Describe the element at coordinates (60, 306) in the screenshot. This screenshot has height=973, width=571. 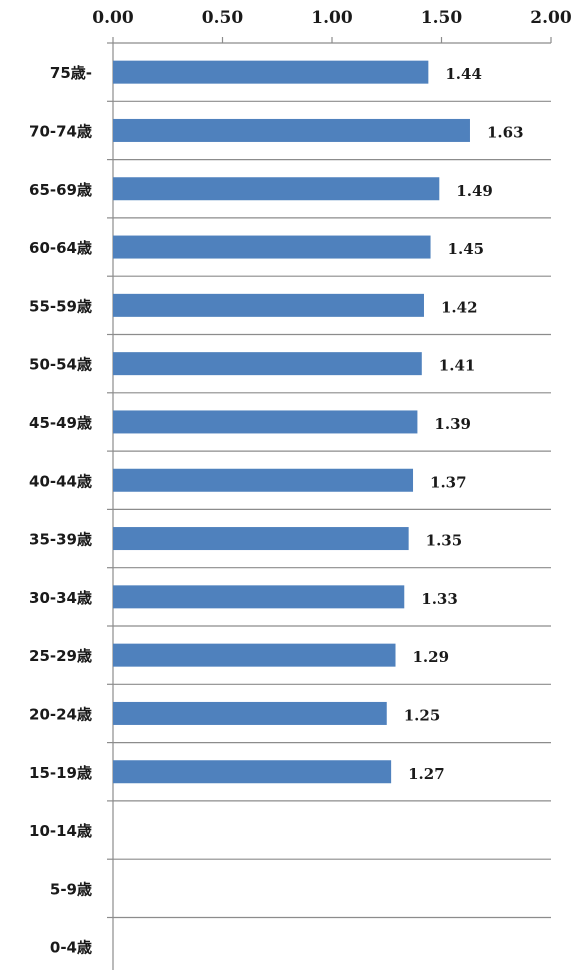
I see `category-label: 55-59歳` at that location.